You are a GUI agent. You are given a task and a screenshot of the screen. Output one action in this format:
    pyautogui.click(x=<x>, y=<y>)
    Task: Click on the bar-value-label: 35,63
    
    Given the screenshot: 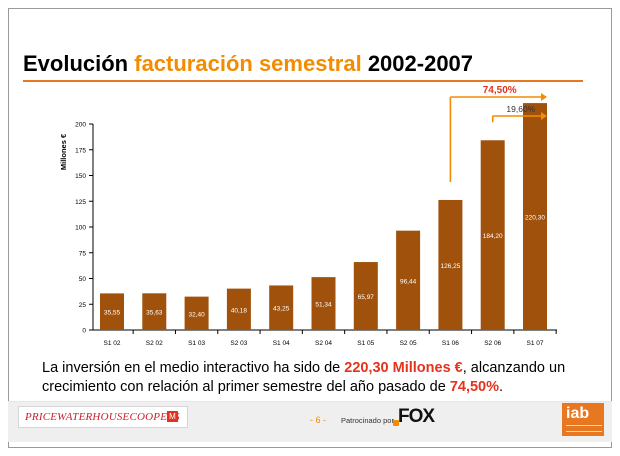 What is the action you would take?
    pyautogui.click(x=154, y=313)
    